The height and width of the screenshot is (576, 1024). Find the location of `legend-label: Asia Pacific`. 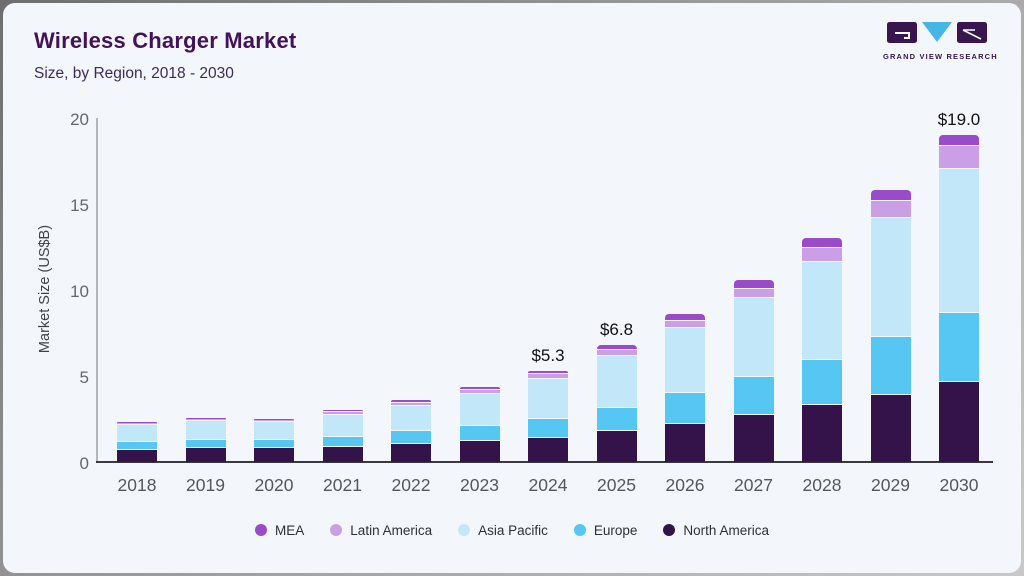

legend-label: Asia Pacific is located at coordinates (513, 530).